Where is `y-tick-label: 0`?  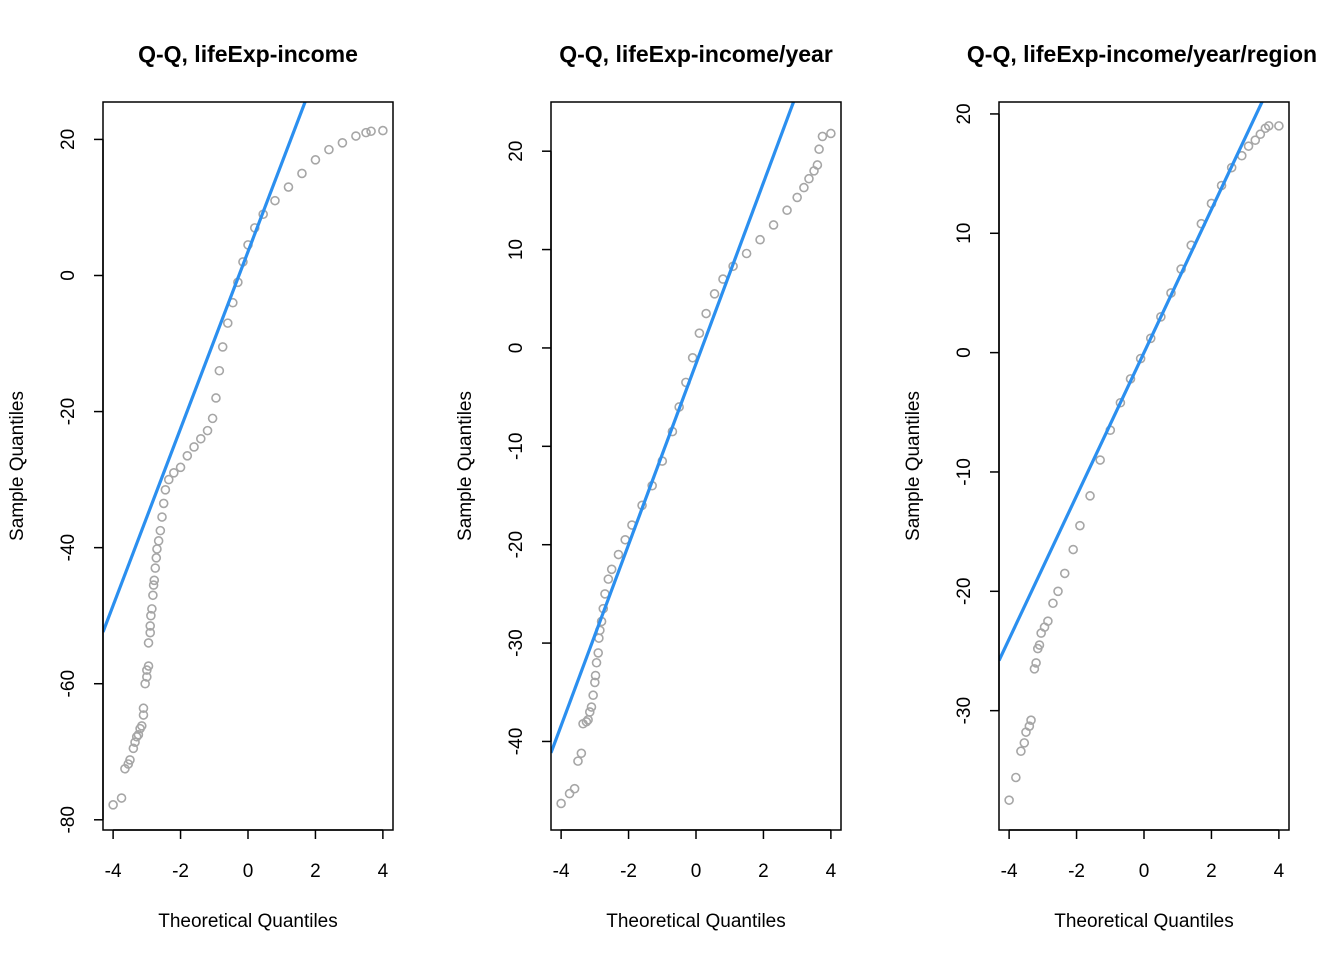
y-tick-label: 0 is located at coordinates (516, 348).